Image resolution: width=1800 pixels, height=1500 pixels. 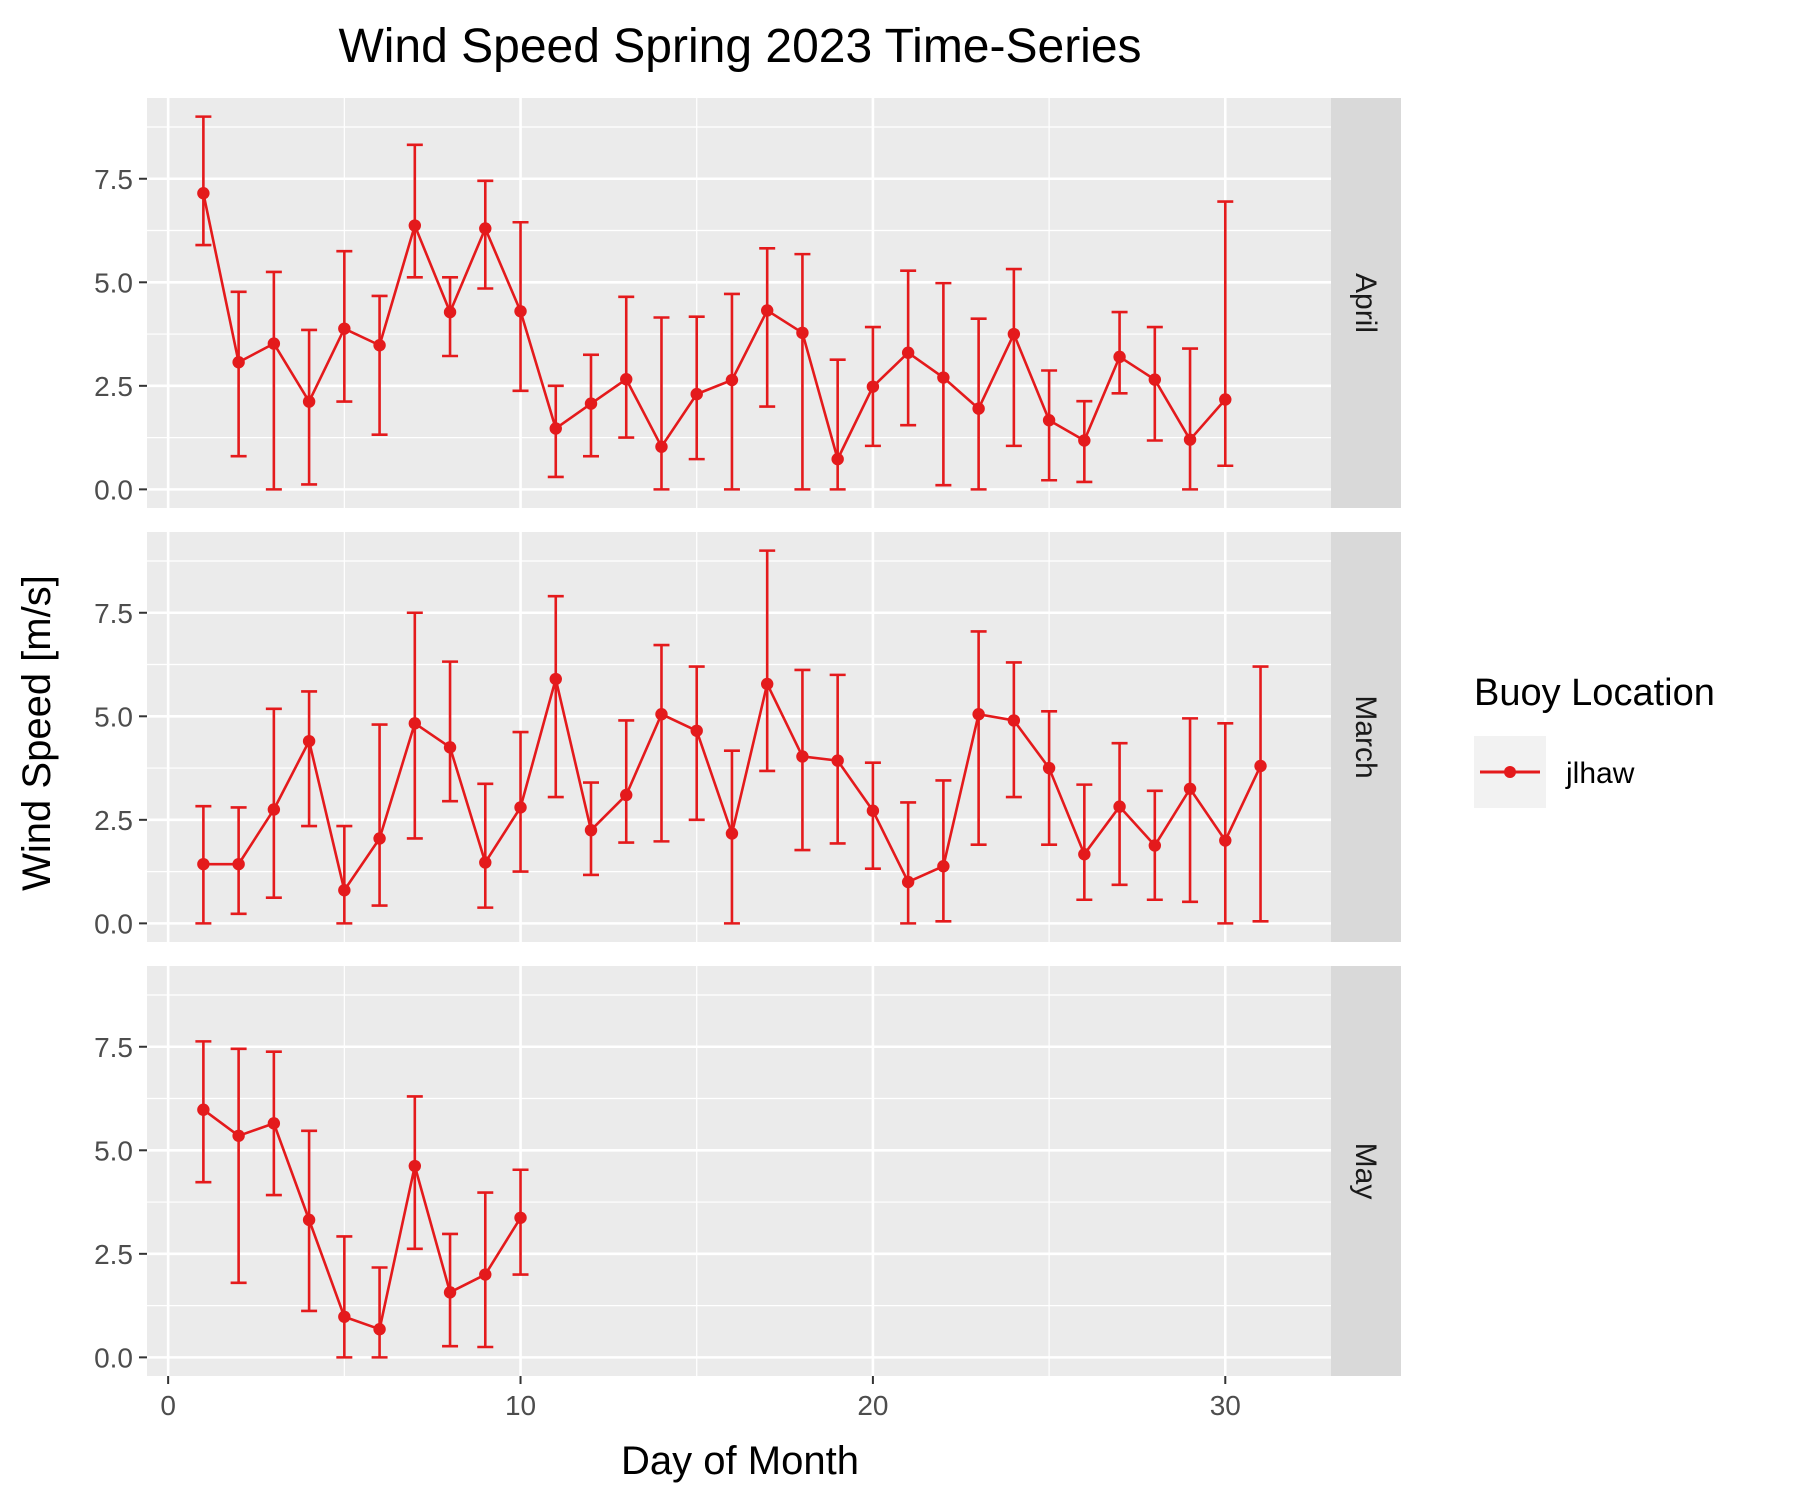 I want to click on legend-title: Buoy Location, so click(x=1594, y=693).